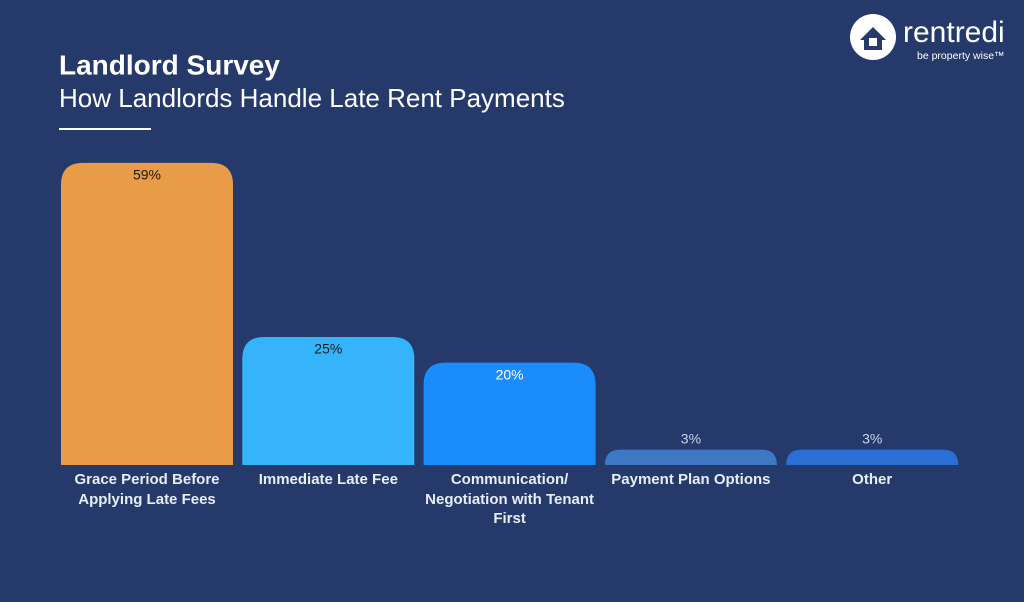 The width and height of the screenshot is (1024, 602). I want to click on x-tick-label: Immediate Late Fee, so click(328, 479).